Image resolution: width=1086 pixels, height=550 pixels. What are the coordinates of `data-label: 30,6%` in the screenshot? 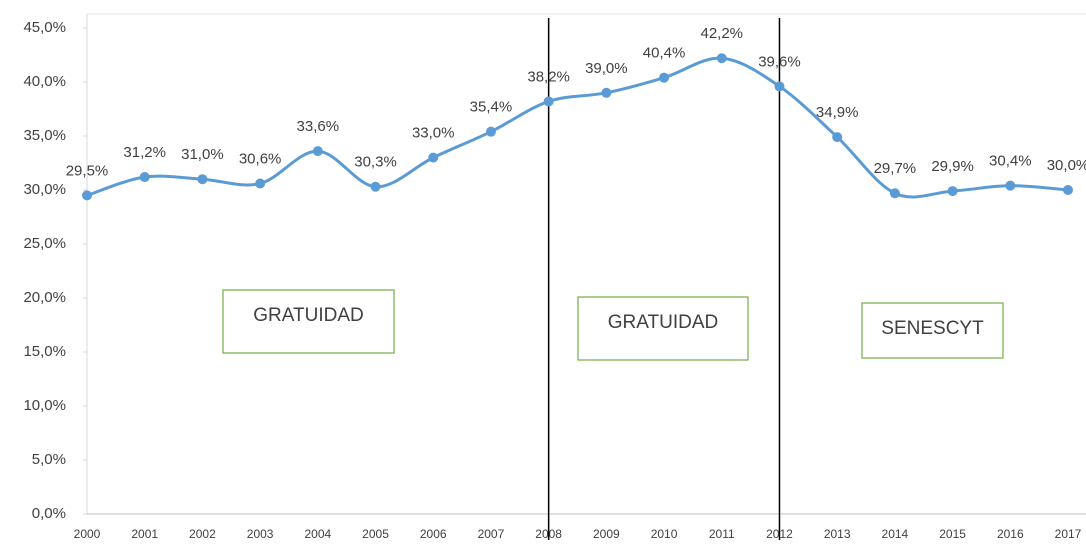 It's located at (260, 158).